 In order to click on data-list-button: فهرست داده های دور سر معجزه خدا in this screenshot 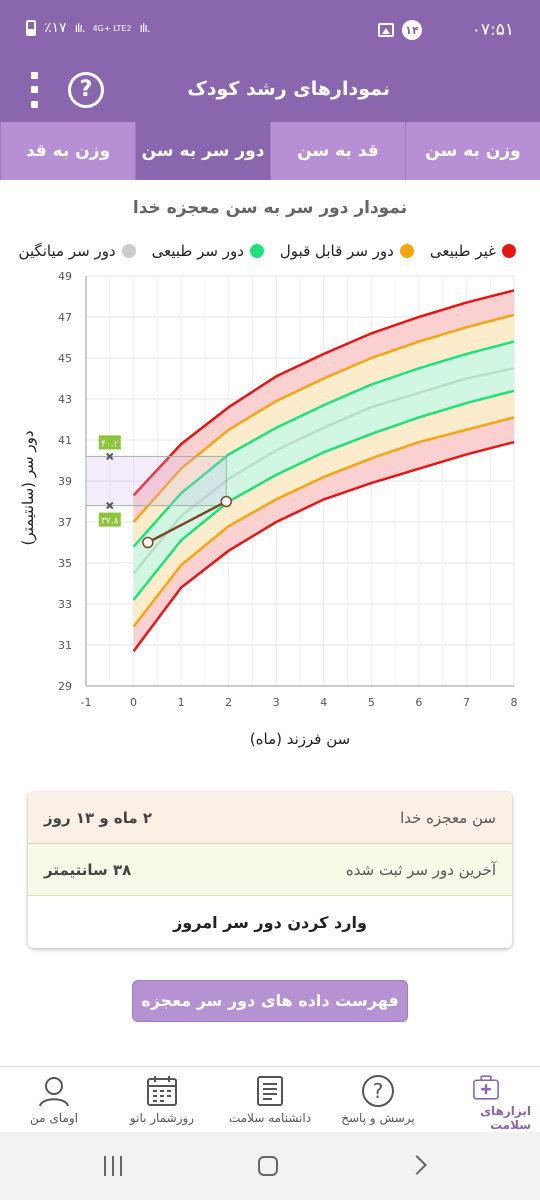, I will do `click(270, 1015)`.